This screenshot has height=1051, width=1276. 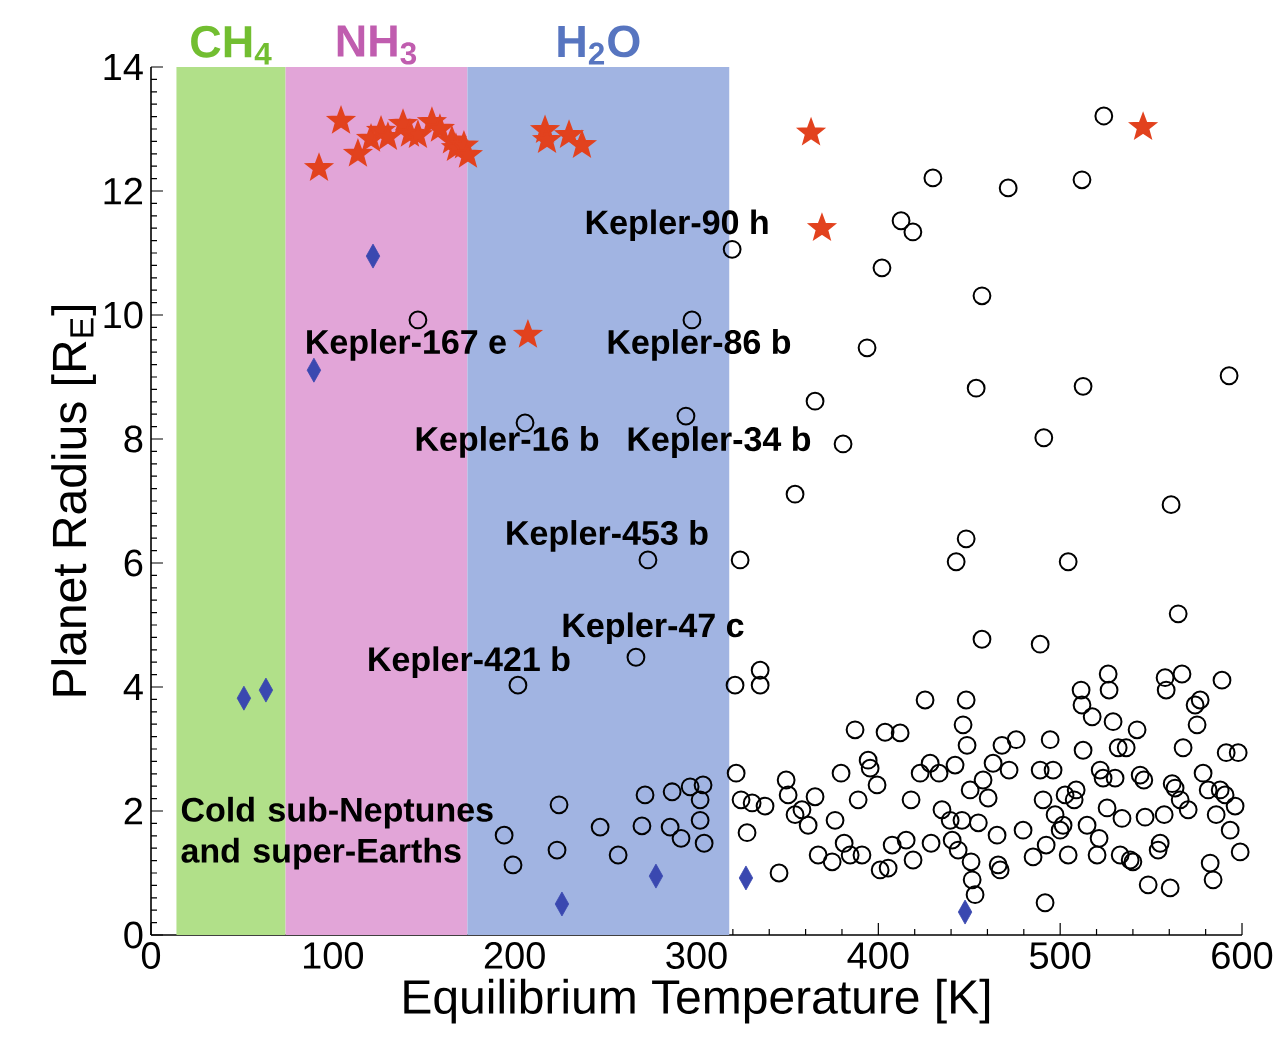 I want to click on annotation: Kepler-453 b, so click(x=607, y=536).